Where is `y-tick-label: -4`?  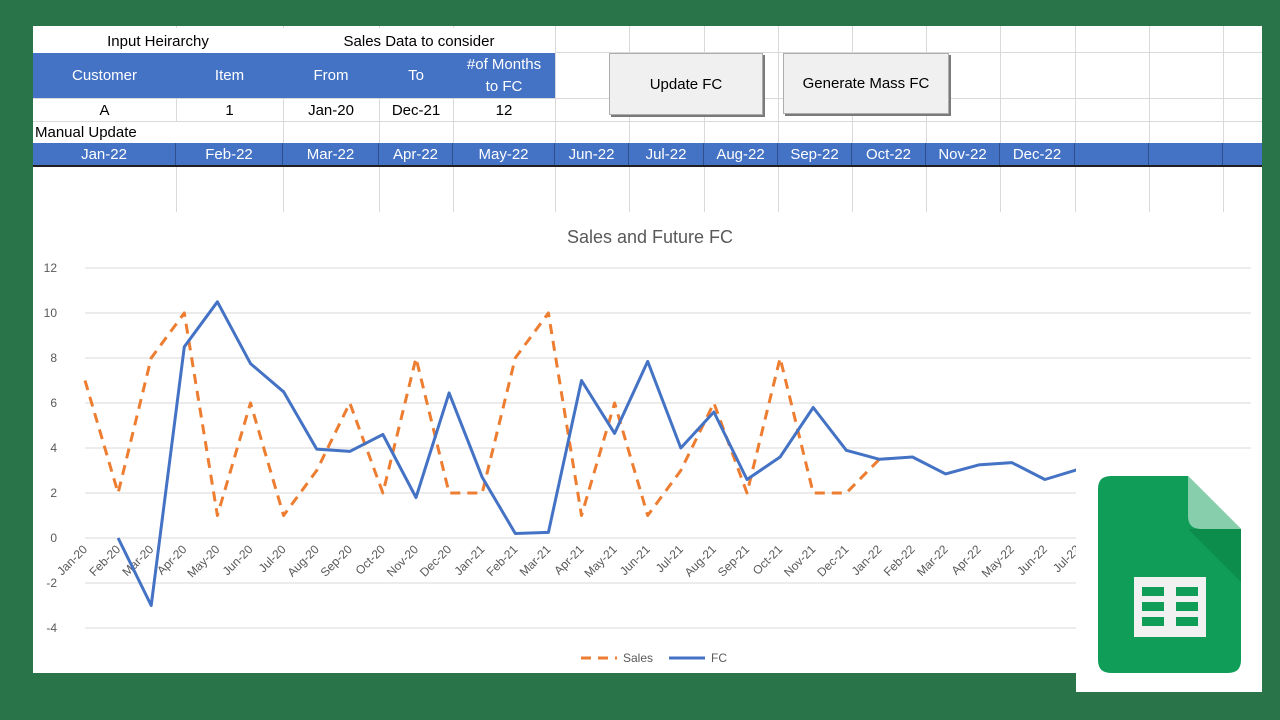
y-tick-label: -4 is located at coordinates (51, 628).